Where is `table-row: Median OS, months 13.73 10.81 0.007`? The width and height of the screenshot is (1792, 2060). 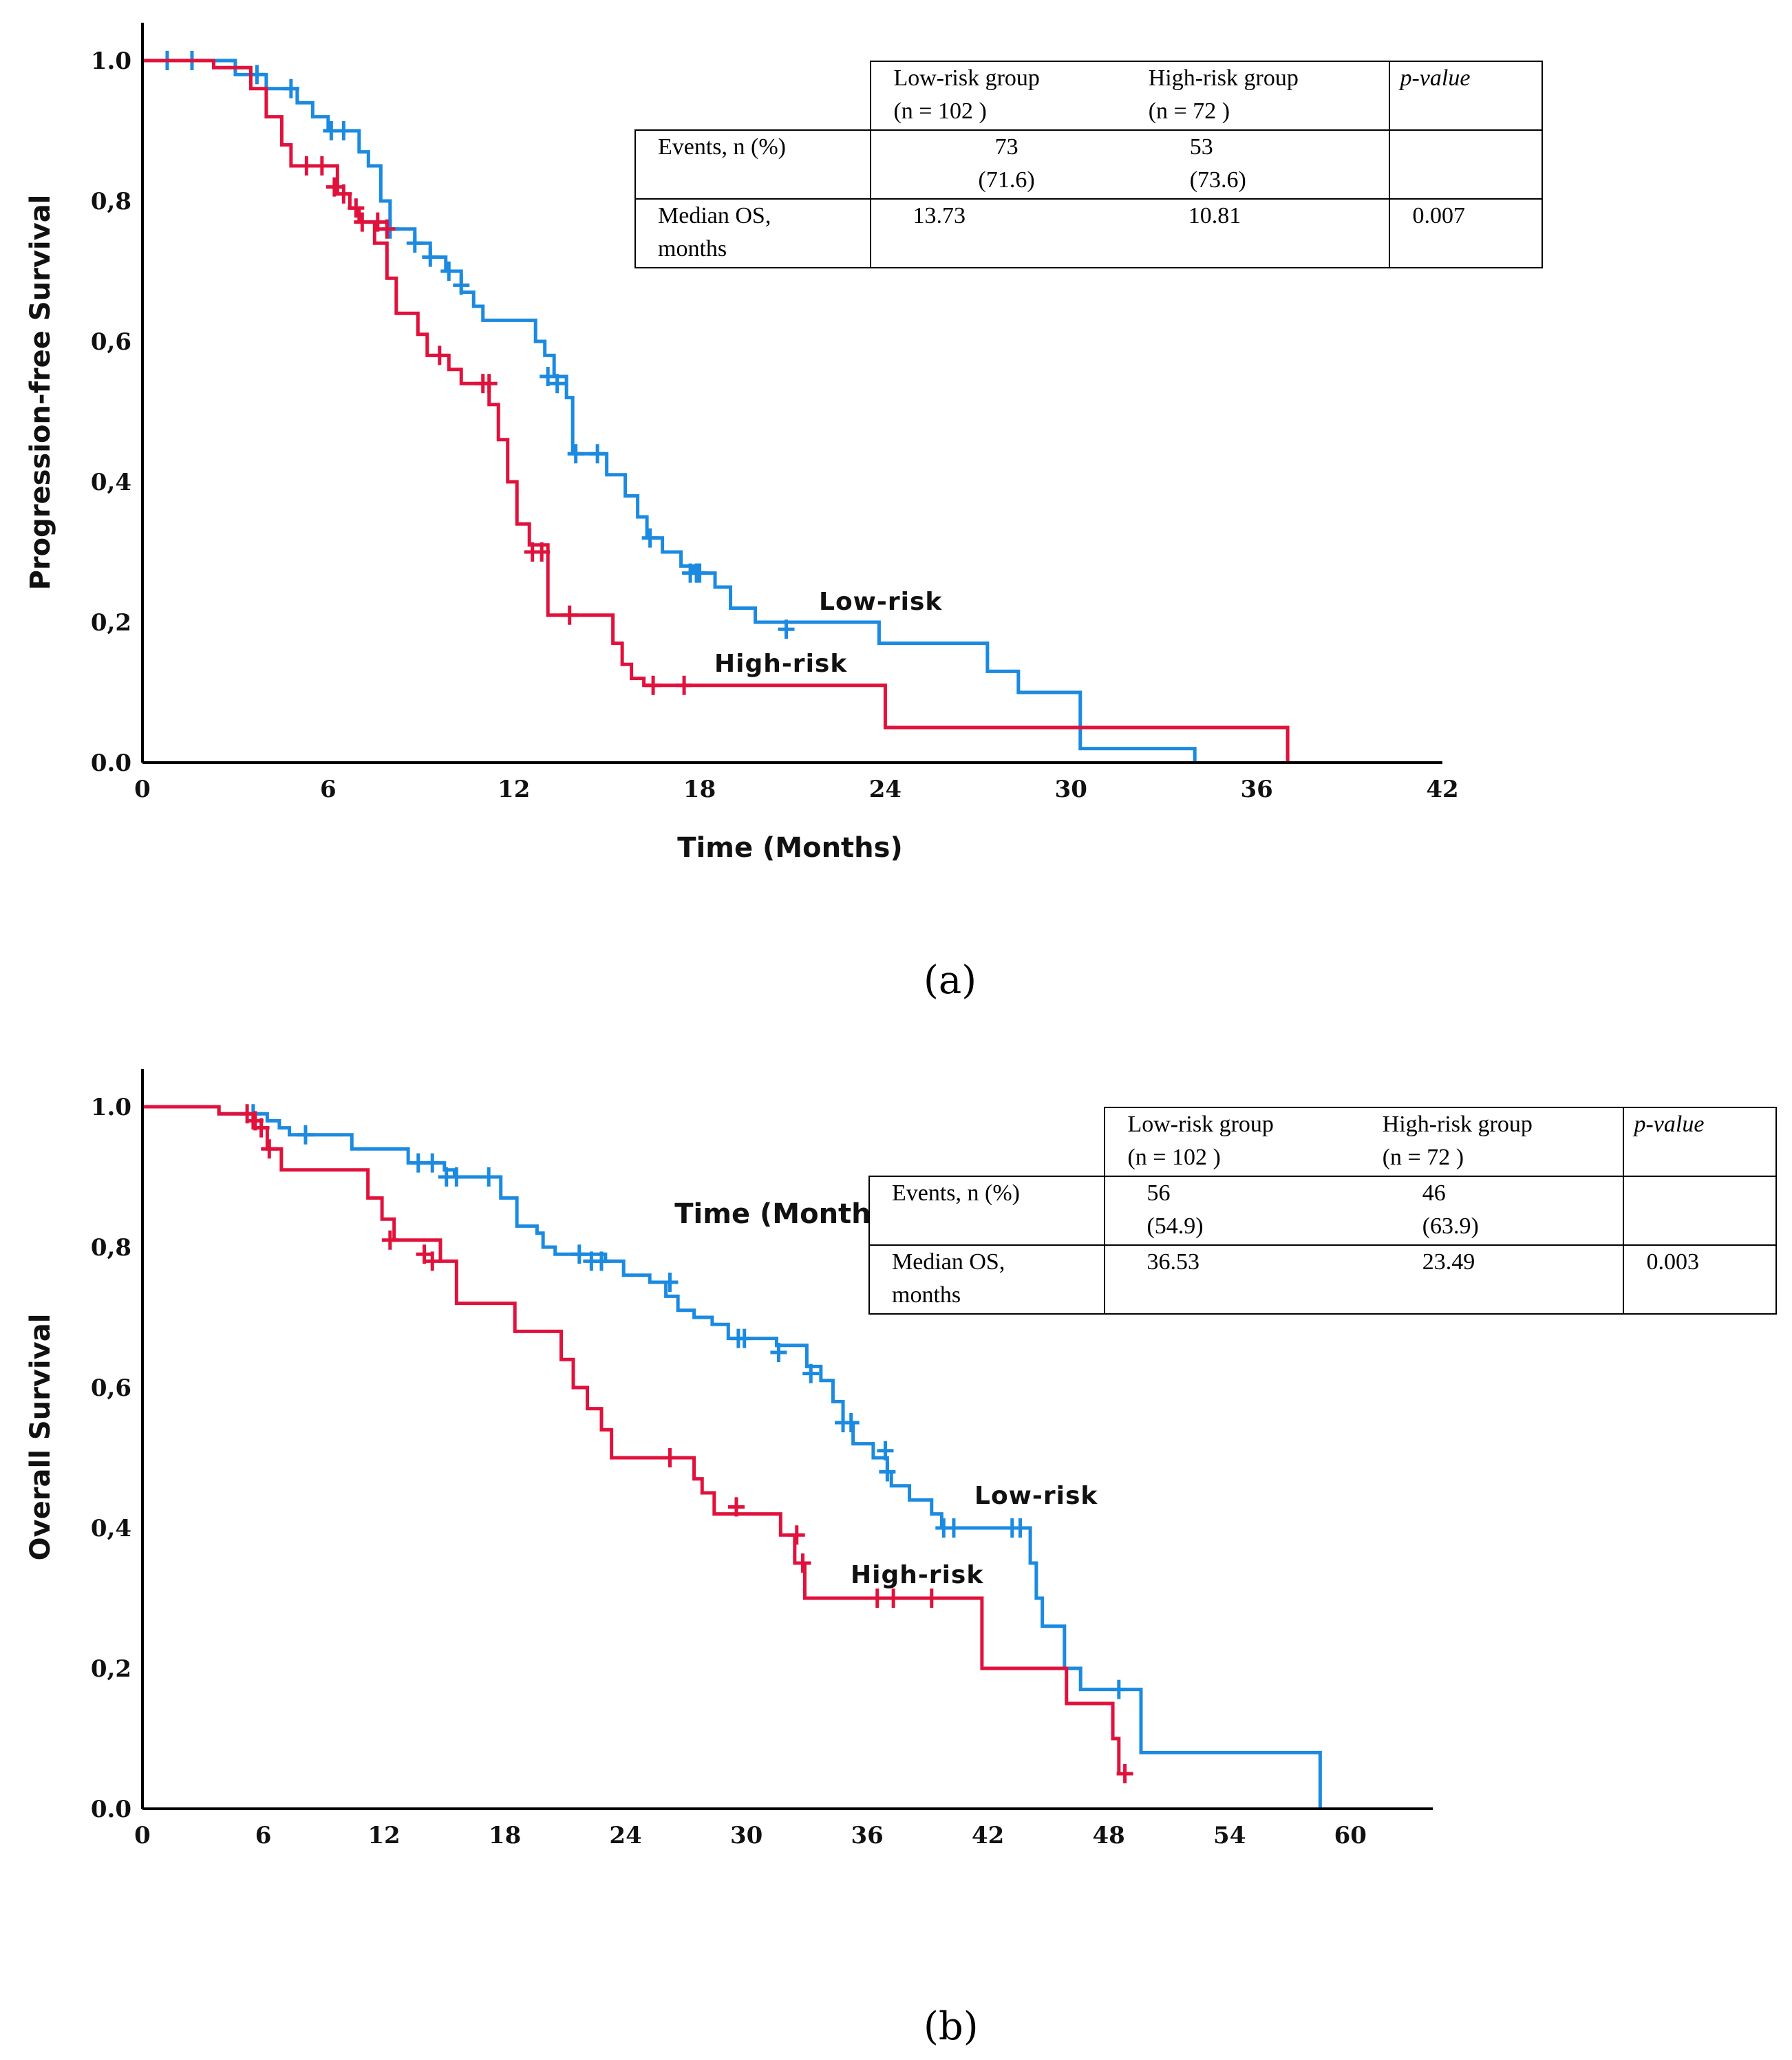
table-row: Median OS, months 13.73 10.81 0.007 is located at coordinates (1088, 233).